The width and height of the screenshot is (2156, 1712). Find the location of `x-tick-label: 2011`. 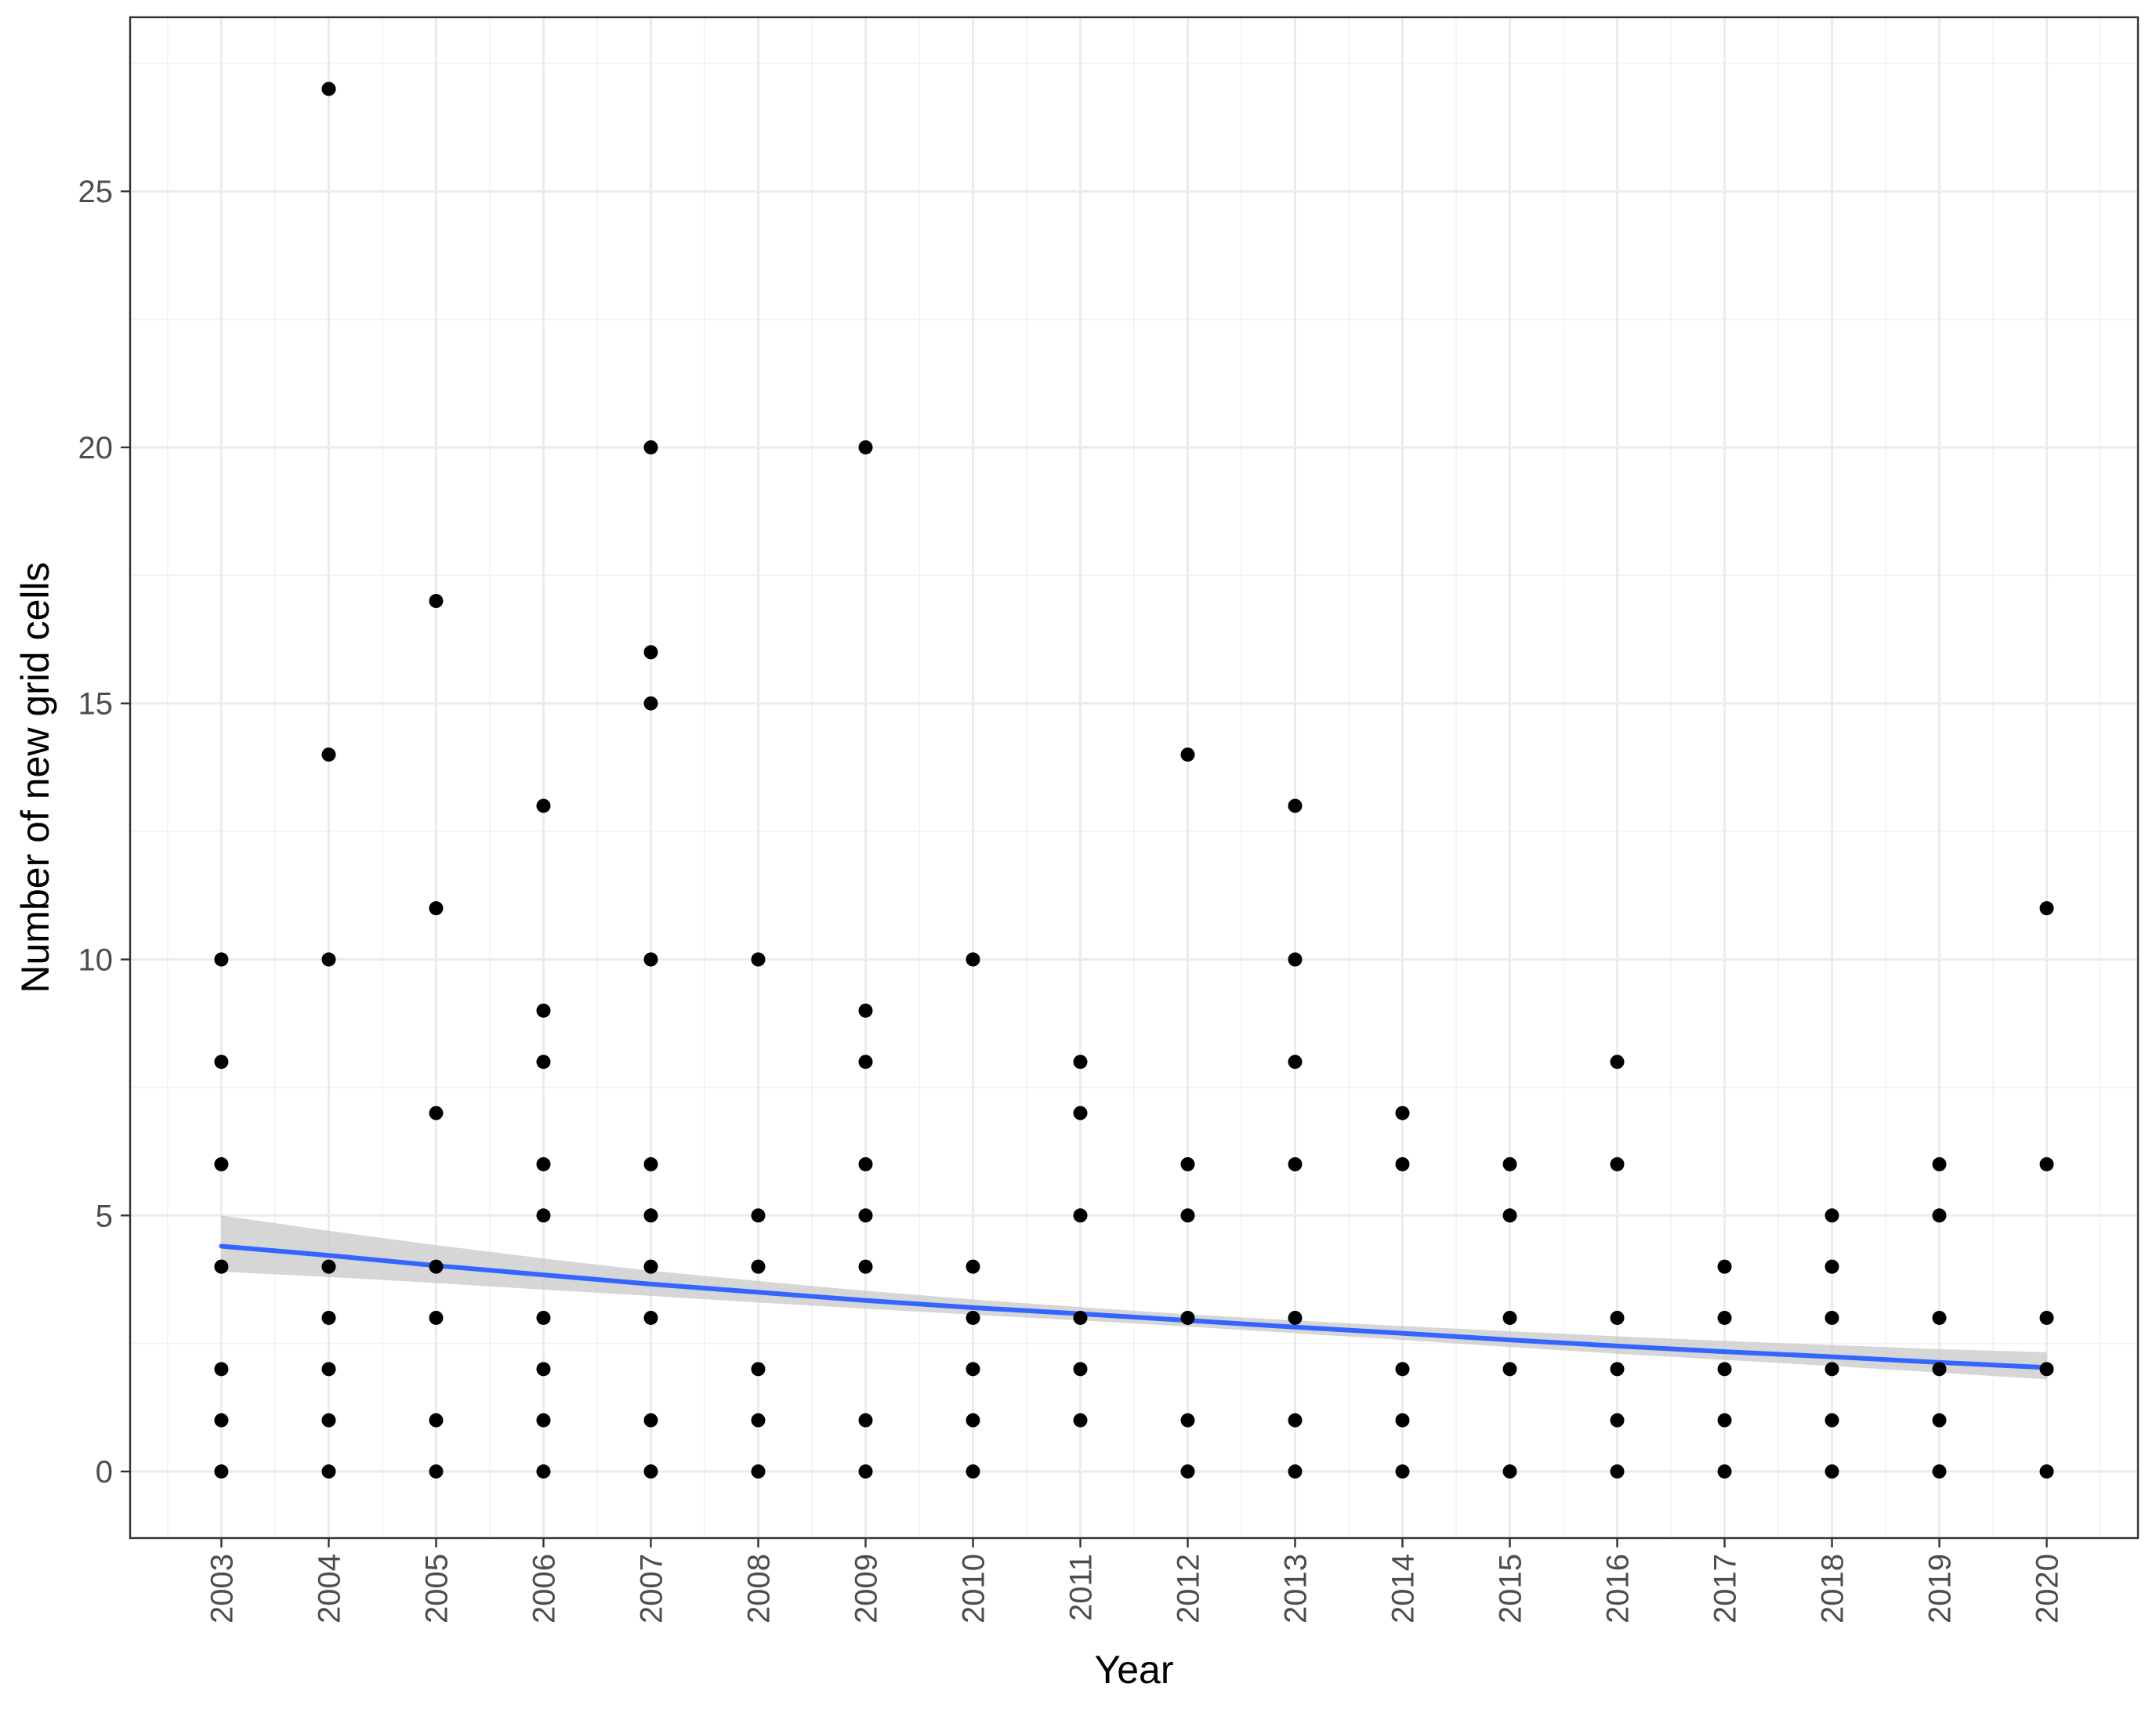

x-tick-label: 2011 is located at coordinates (1081, 1587).